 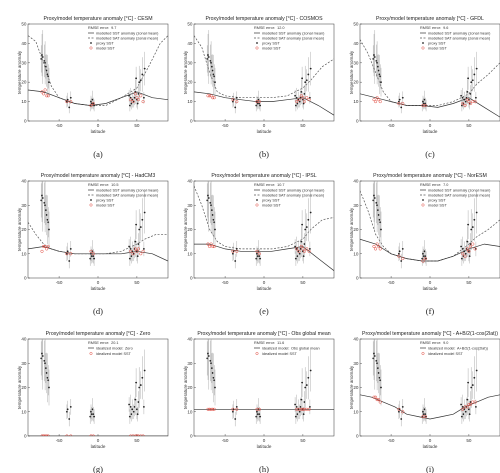 What do you see at coordinates (25, 436) in the screenshot?
I see `y-tick-label: 0` at bounding box center [25, 436].